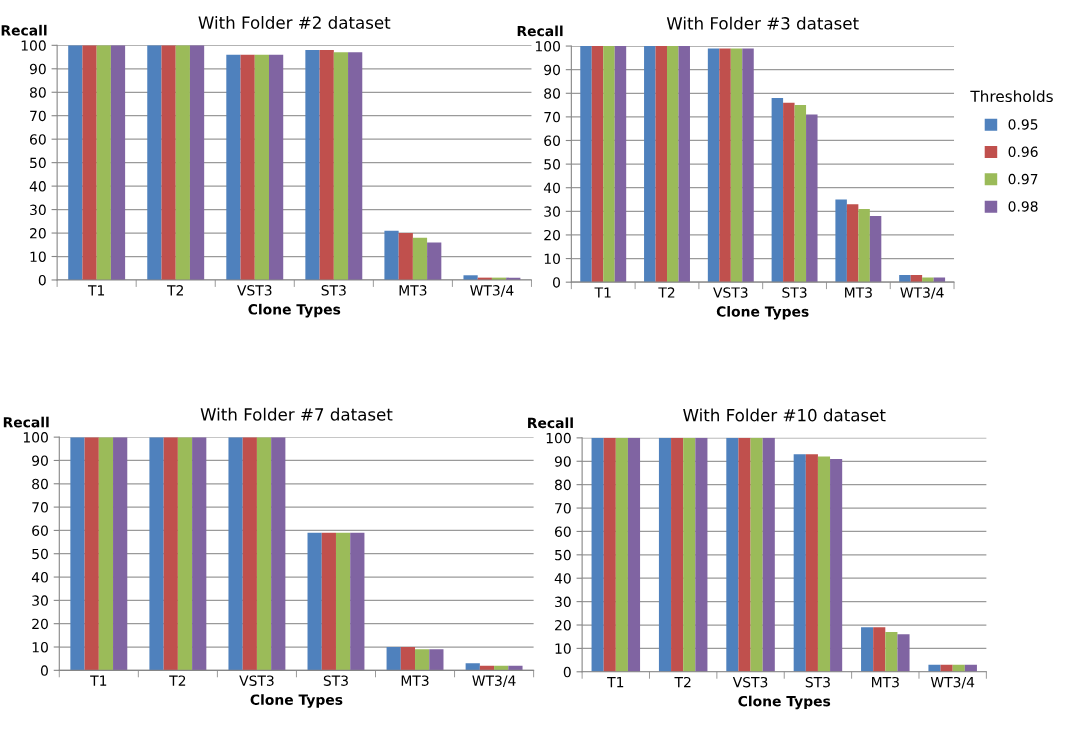 The image size is (1078, 731). Describe the element at coordinates (552, 259) in the screenshot. I see `y-tick-label: 10` at that location.